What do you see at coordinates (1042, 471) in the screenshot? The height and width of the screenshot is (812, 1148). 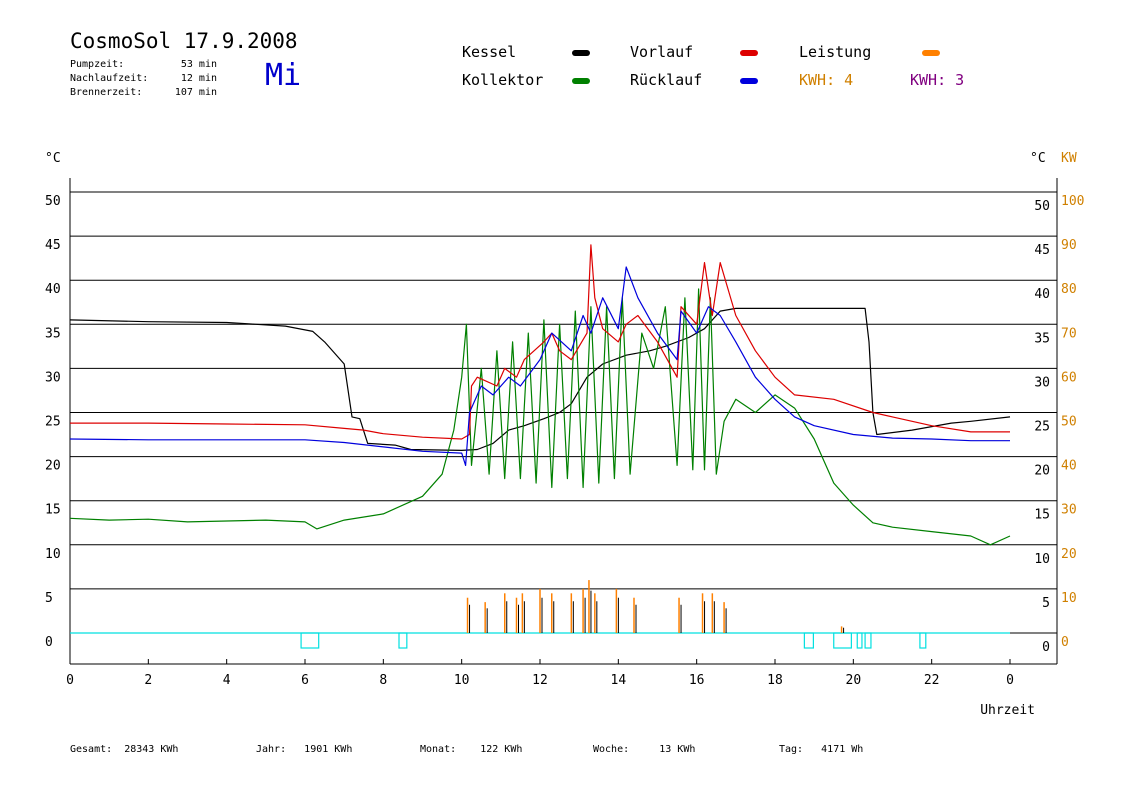 I see `y-tick-label-right-20: 20` at bounding box center [1042, 471].